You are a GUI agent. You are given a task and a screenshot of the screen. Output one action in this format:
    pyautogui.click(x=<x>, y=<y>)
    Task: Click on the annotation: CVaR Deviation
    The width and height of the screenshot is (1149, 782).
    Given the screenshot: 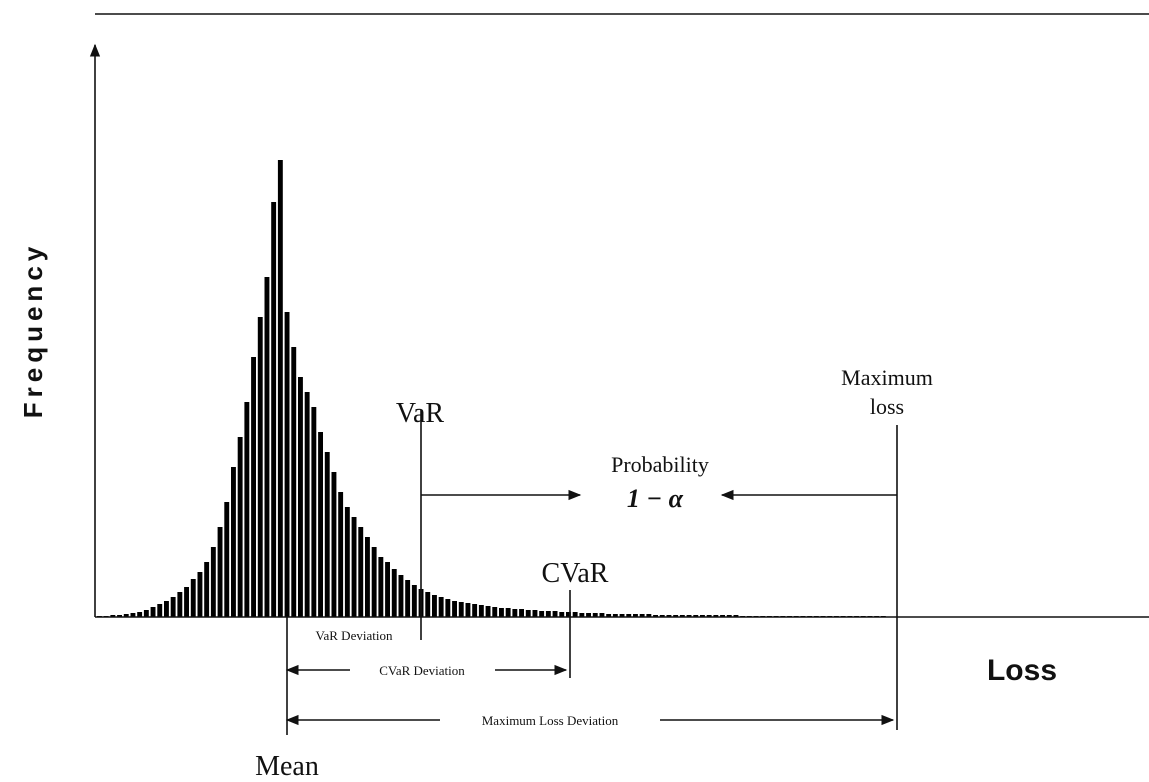 What is the action you would take?
    pyautogui.click(x=422, y=670)
    